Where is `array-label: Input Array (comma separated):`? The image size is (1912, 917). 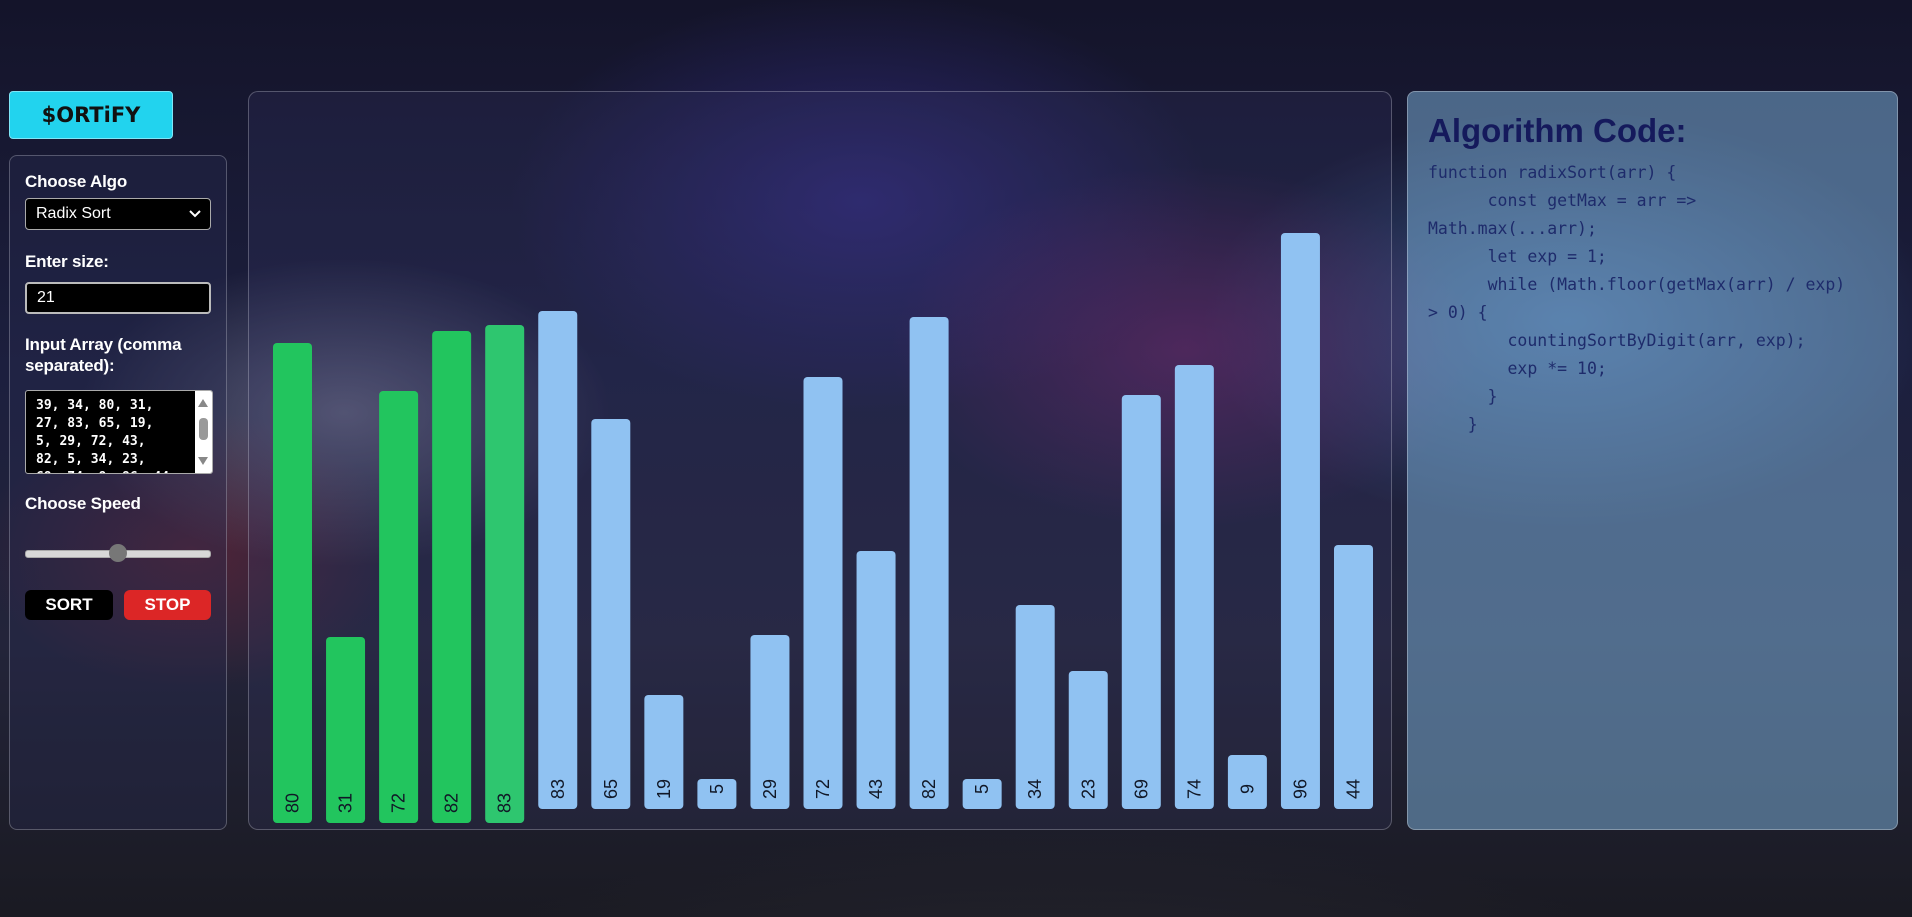
array-label: Input Array (comma separated): is located at coordinates (103, 355).